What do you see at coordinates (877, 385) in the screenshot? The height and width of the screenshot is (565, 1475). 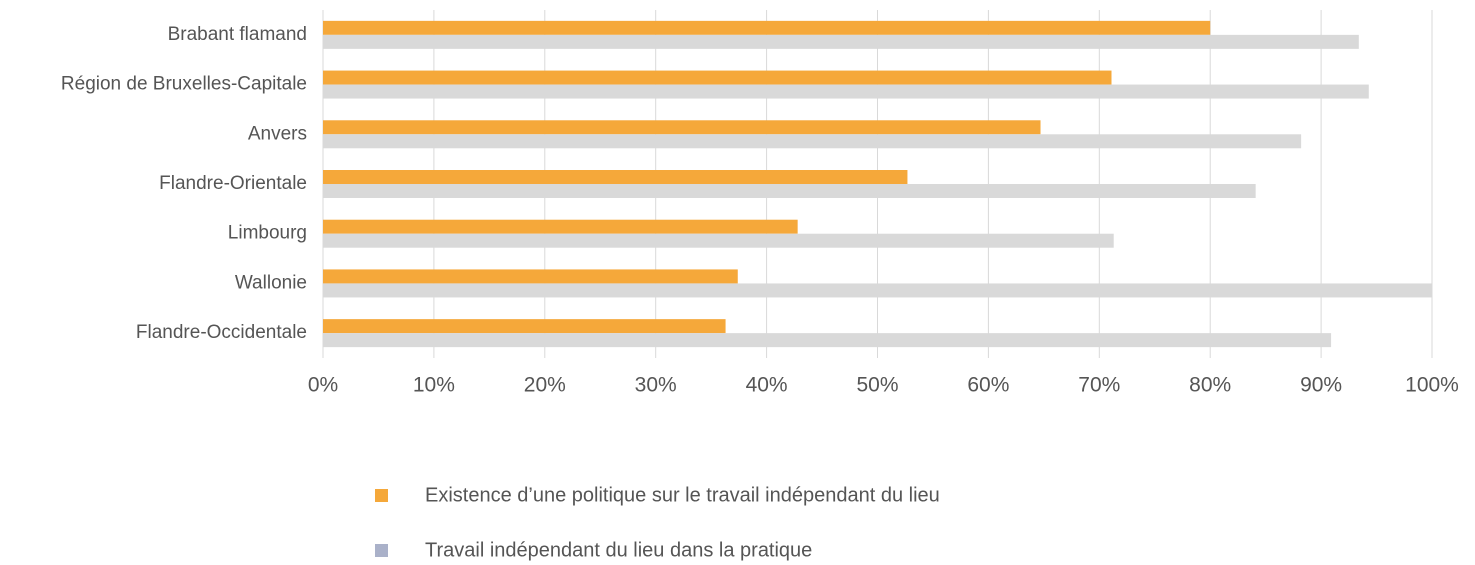 I see `x-tick-label: 50%` at bounding box center [877, 385].